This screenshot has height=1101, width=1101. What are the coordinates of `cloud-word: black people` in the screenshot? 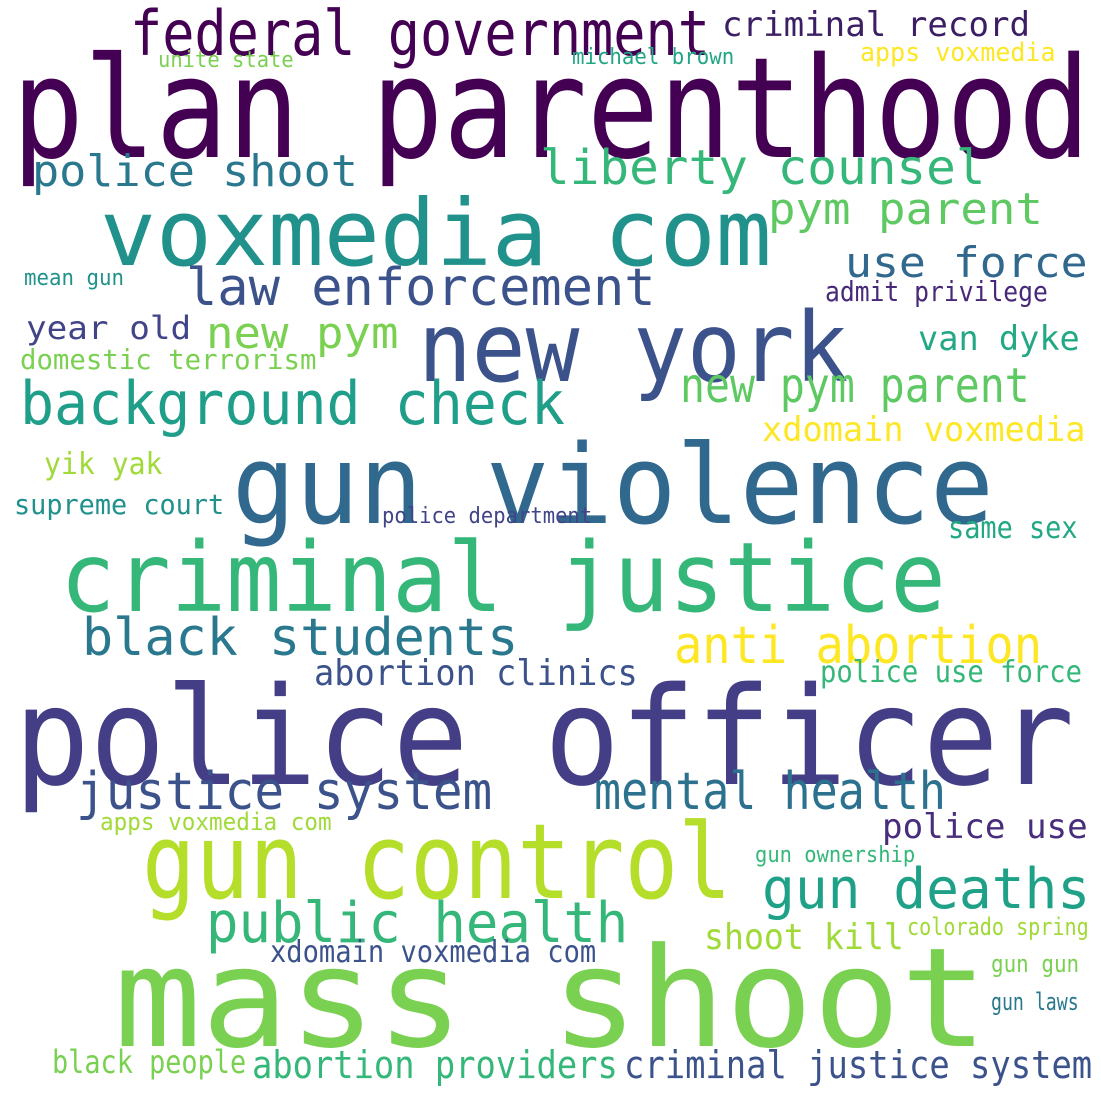 It's located at (149, 1062).